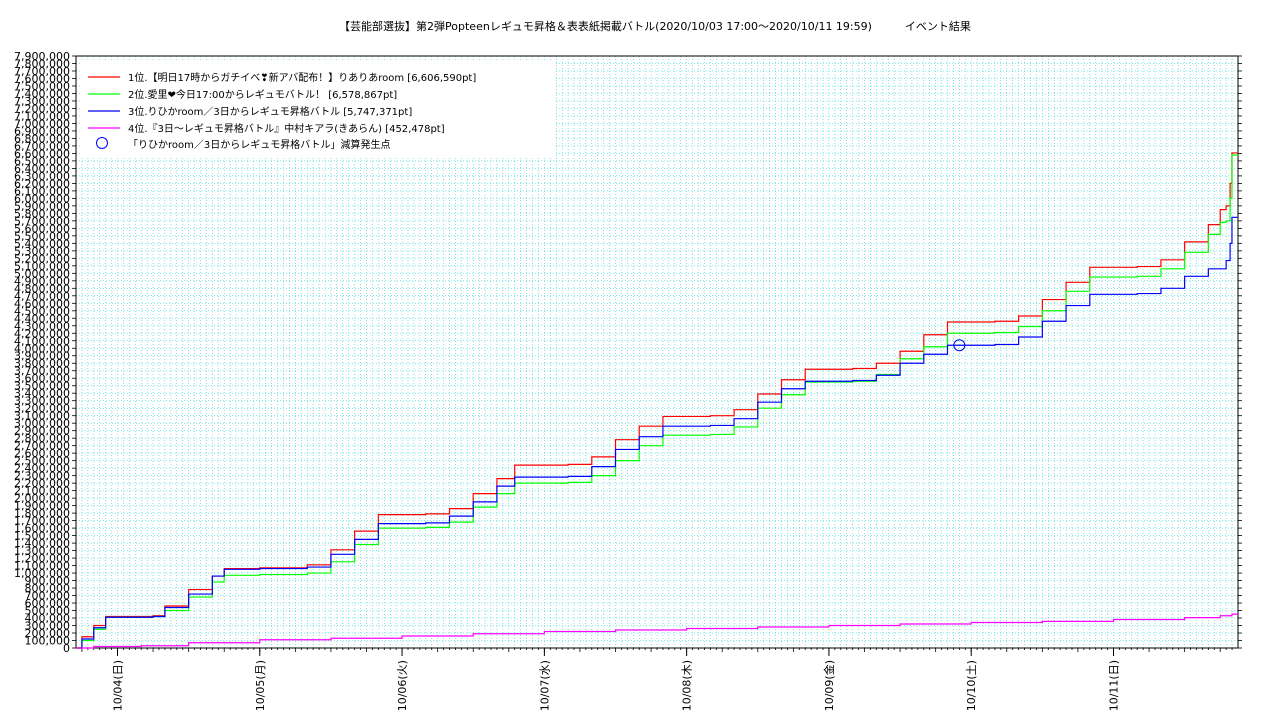 The width and height of the screenshot is (1280, 720). What do you see at coordinates (42, 468) in the screenshot?
I see `y-tick-label: 2,400,000` at bounding box center [42, 468].